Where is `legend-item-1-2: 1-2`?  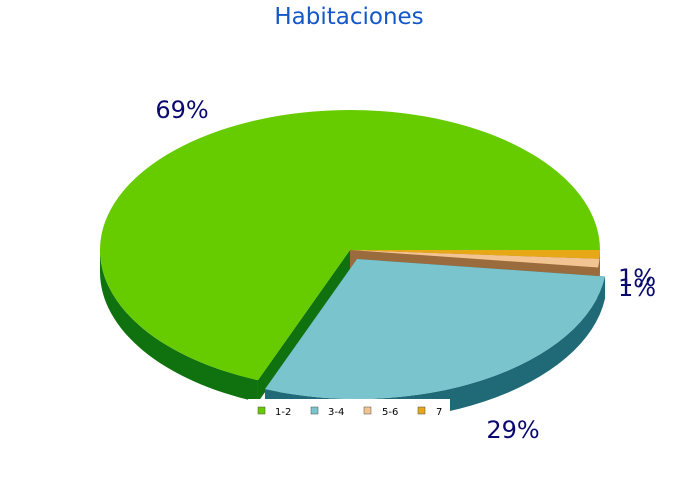
legend-item-1-2: 1-2 is located at coordinates (274, 412).